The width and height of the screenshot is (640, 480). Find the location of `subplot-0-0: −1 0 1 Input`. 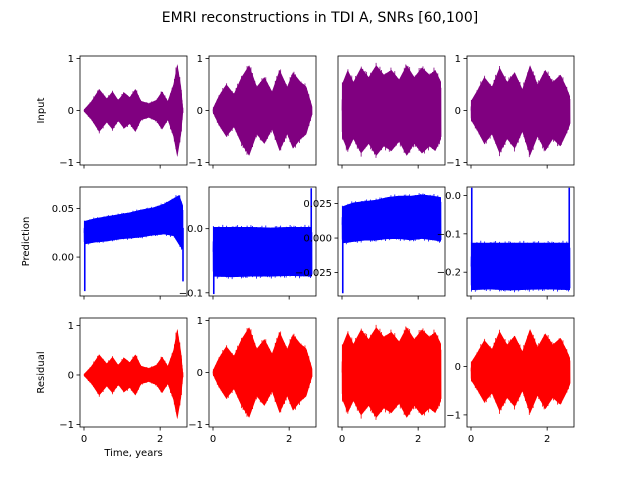

subplot-0-0: −1 0 1 Input is located at coordinates (112, 111).